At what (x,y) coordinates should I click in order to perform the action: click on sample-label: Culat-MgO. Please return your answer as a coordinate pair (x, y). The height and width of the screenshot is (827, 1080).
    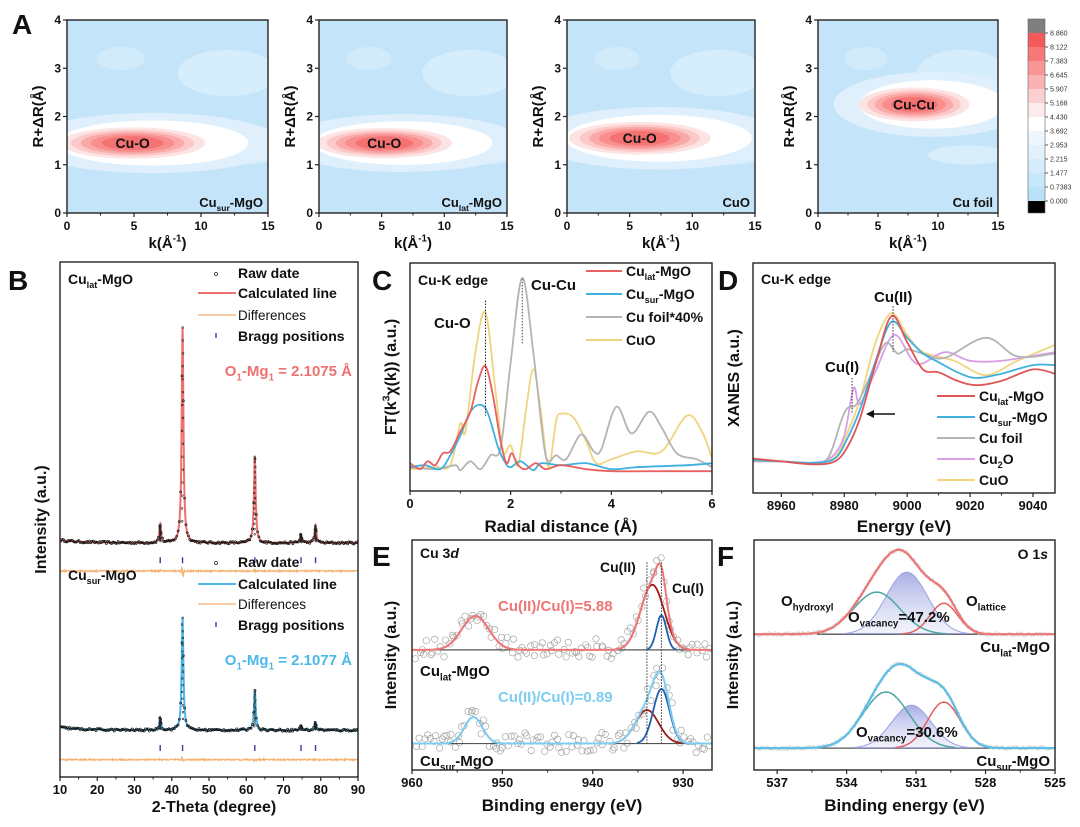
    Looking at the image, I should click on (455, 673).